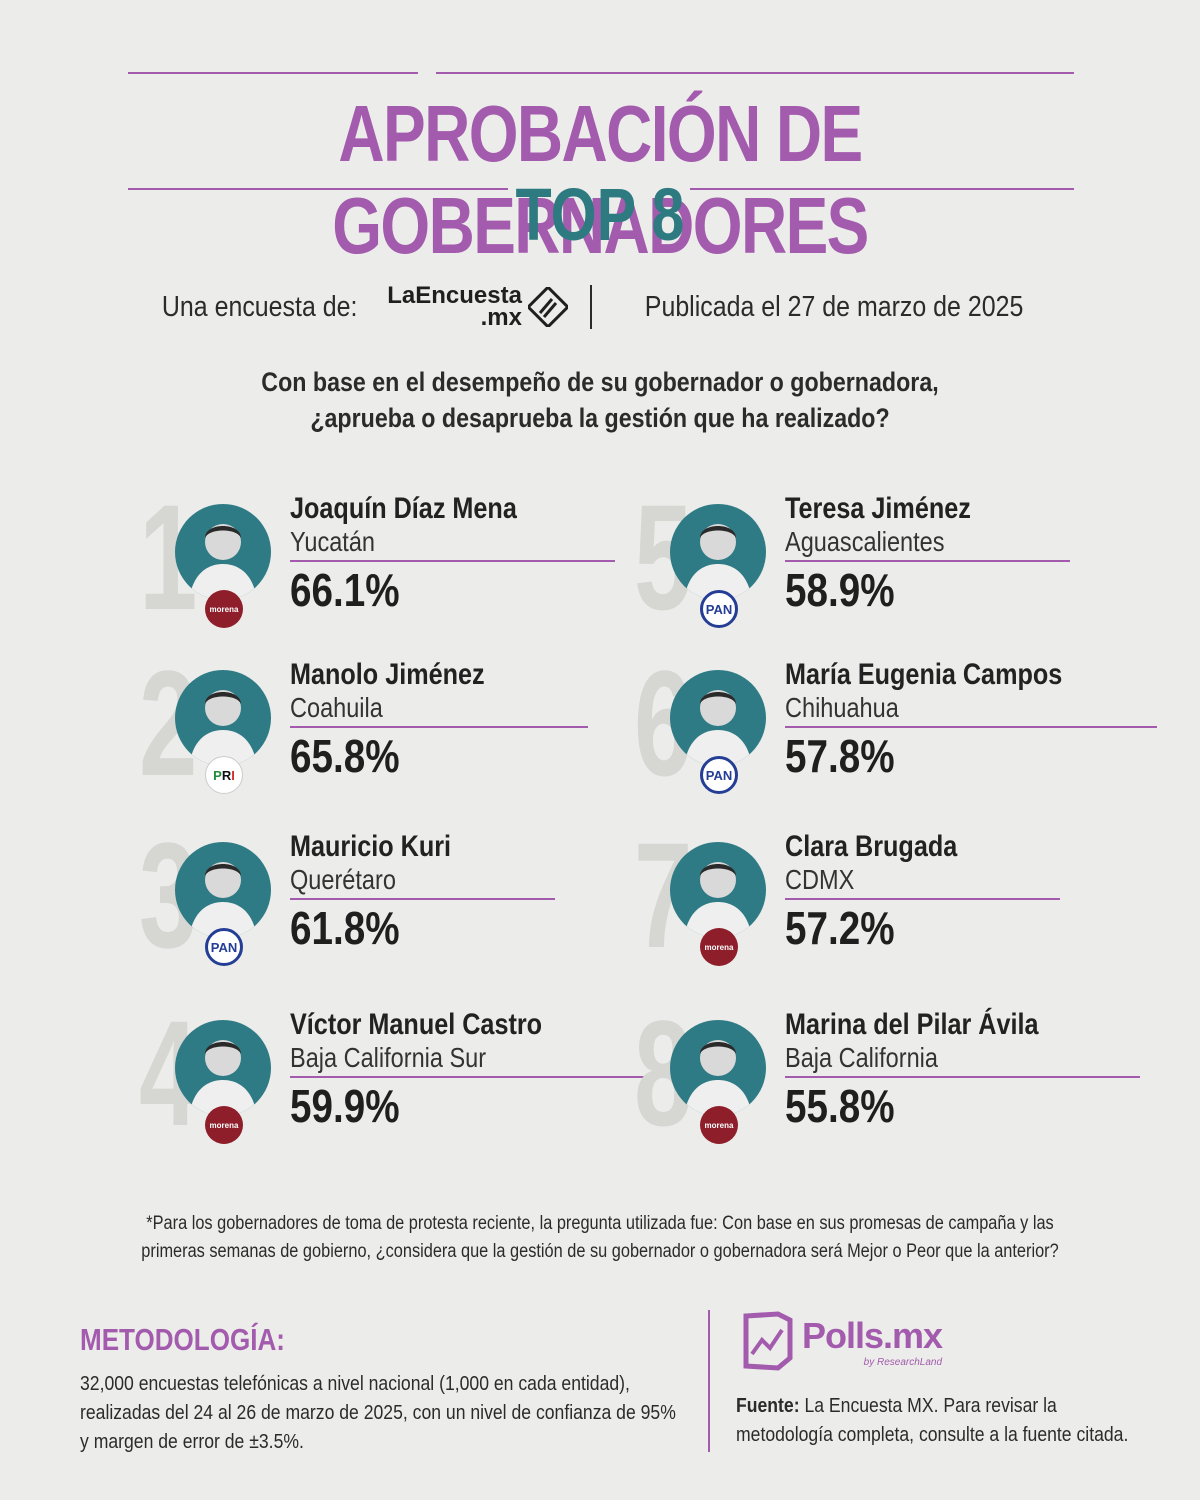 This screenshot has height=1500, width=1200. I want to click on governor-card: 6 PAN María Eugenia Campos Chihuahua 57.8%, so click(895, 728).